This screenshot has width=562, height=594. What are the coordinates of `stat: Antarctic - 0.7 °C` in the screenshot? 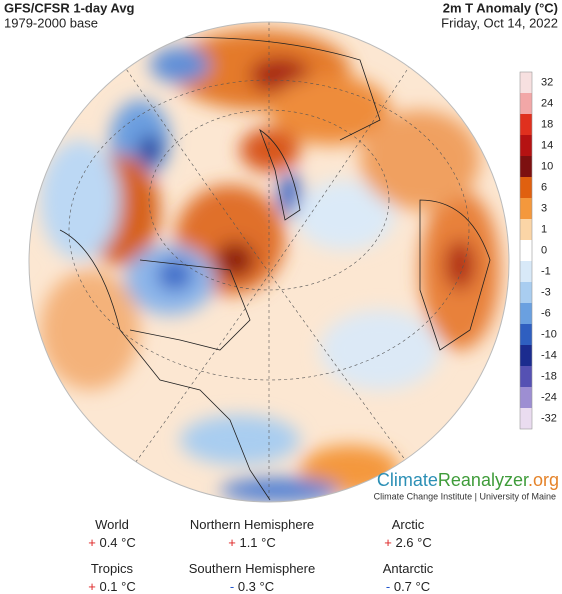 It's located at (408, 577).